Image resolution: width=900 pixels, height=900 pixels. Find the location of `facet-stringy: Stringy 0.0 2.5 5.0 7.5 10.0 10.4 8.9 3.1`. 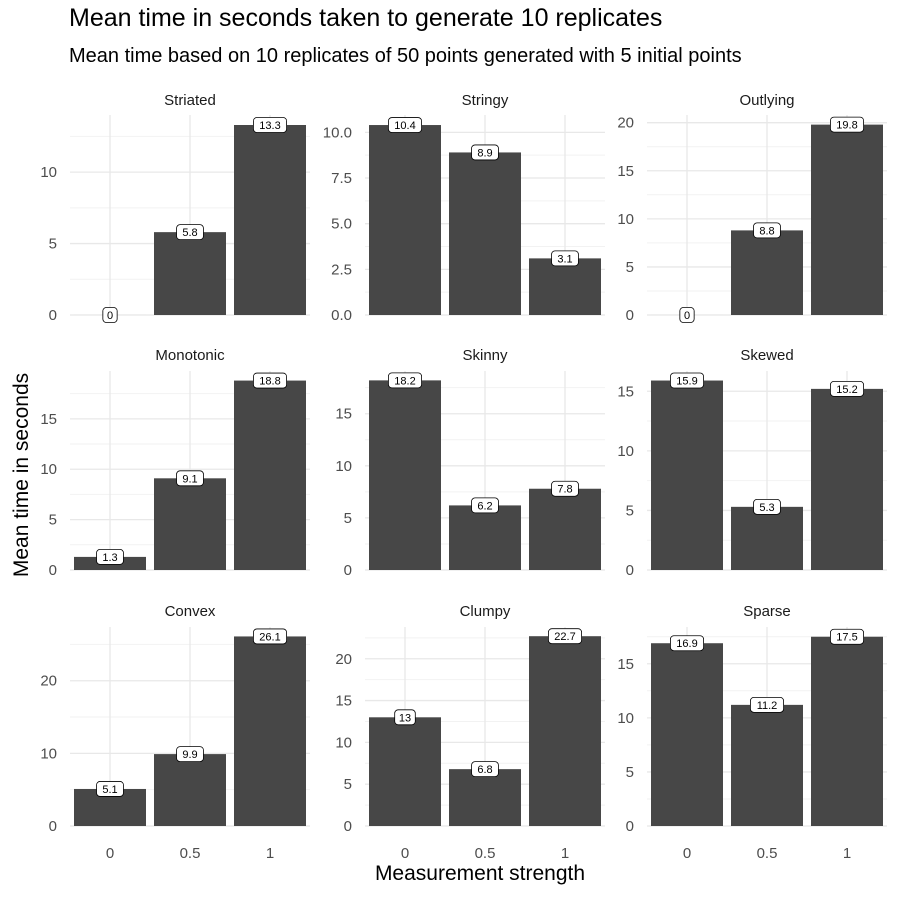

facet-stringy: Stringy 0.0 2.5 5.0 7.5 10.0 10.4 8.9 3.1 is located at coordinates (464, 208).